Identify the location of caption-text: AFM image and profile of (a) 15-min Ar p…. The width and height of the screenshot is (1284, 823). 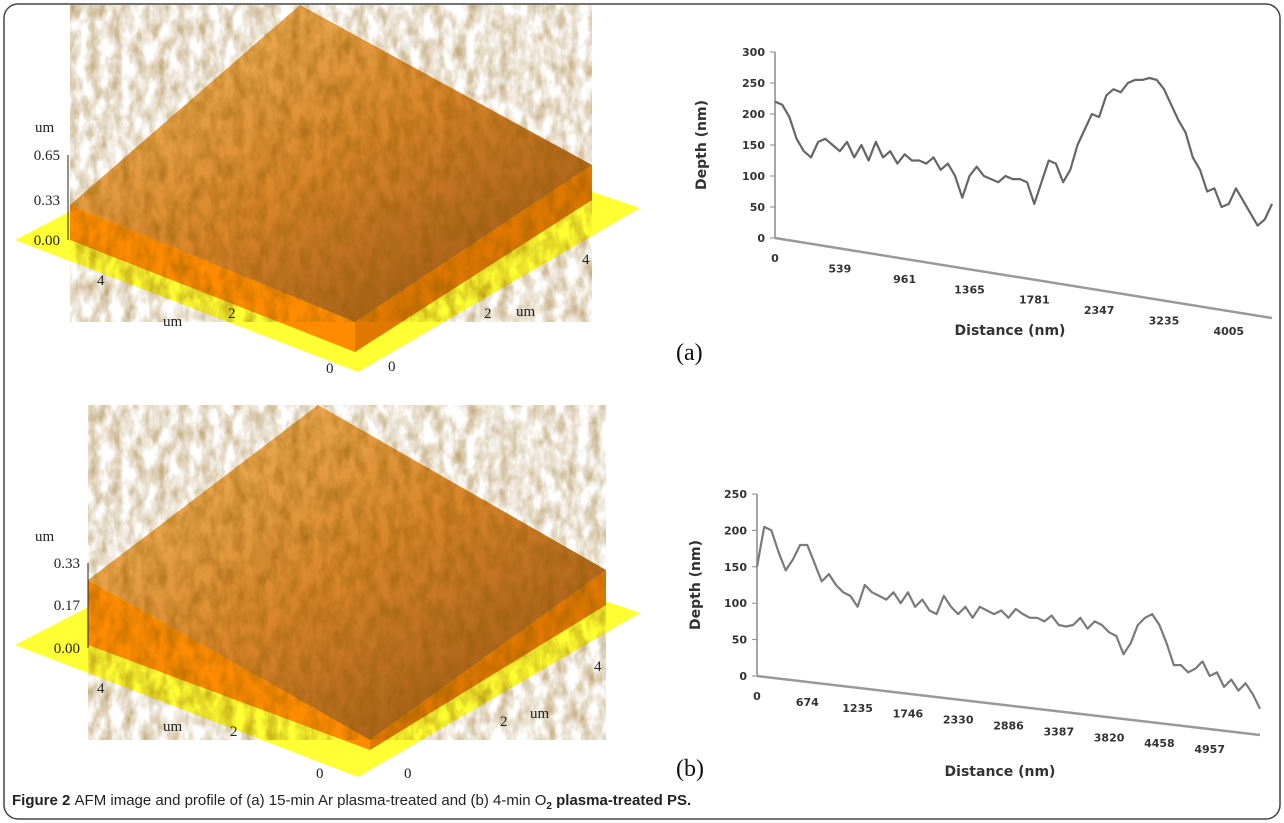
(311, 800).